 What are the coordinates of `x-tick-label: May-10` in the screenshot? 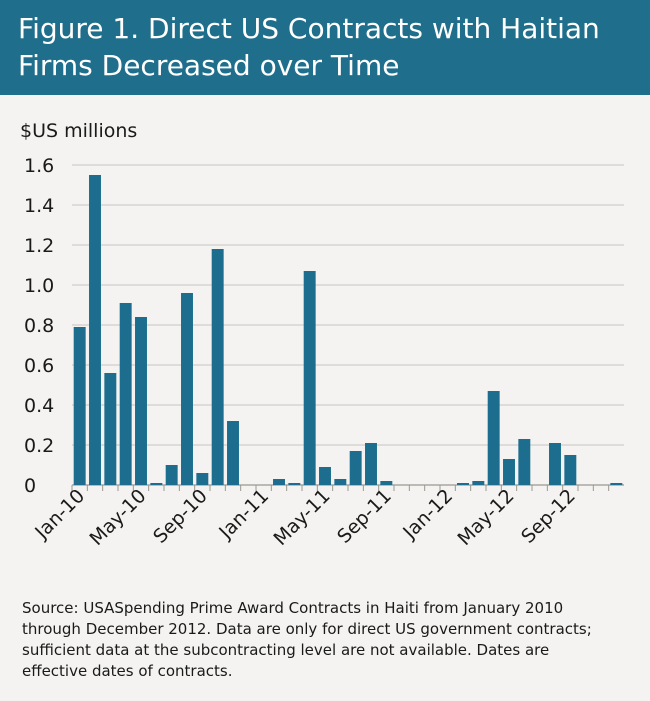 It's located at (117, 517).